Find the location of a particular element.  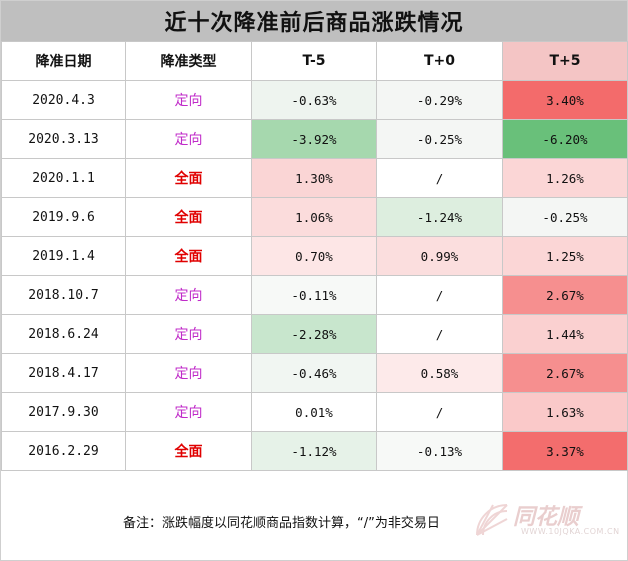

table-row: 2016.2.29 全面 -1.12% -0.13% 3.37% is located at coordinates (314, 451).